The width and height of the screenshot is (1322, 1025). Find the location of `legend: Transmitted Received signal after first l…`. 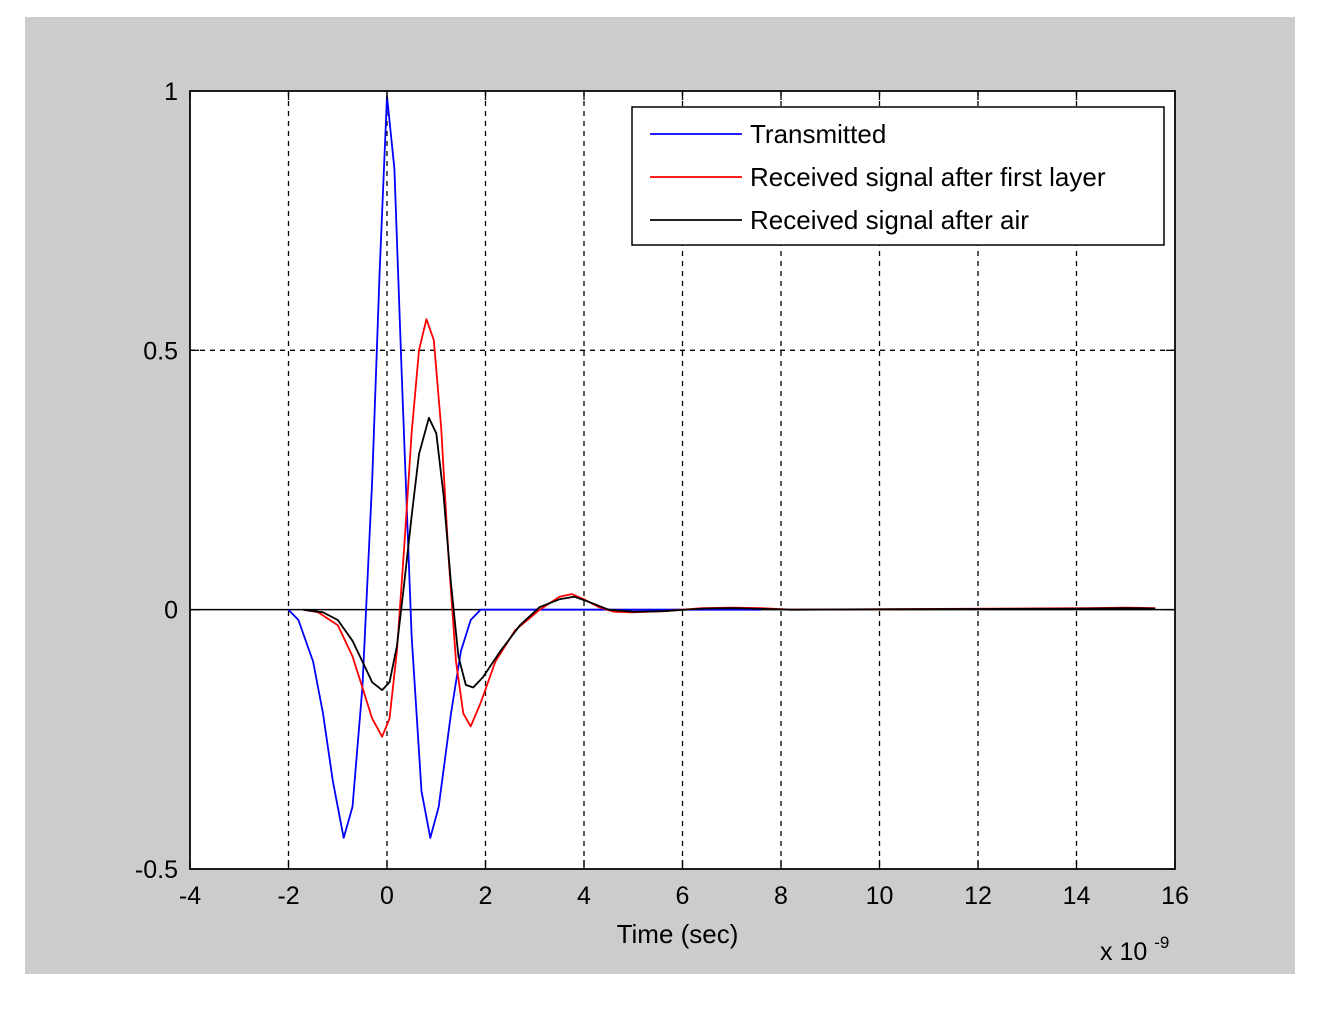

legend: Transmitted Received signal after first l… is located at coordinates (898, 176).